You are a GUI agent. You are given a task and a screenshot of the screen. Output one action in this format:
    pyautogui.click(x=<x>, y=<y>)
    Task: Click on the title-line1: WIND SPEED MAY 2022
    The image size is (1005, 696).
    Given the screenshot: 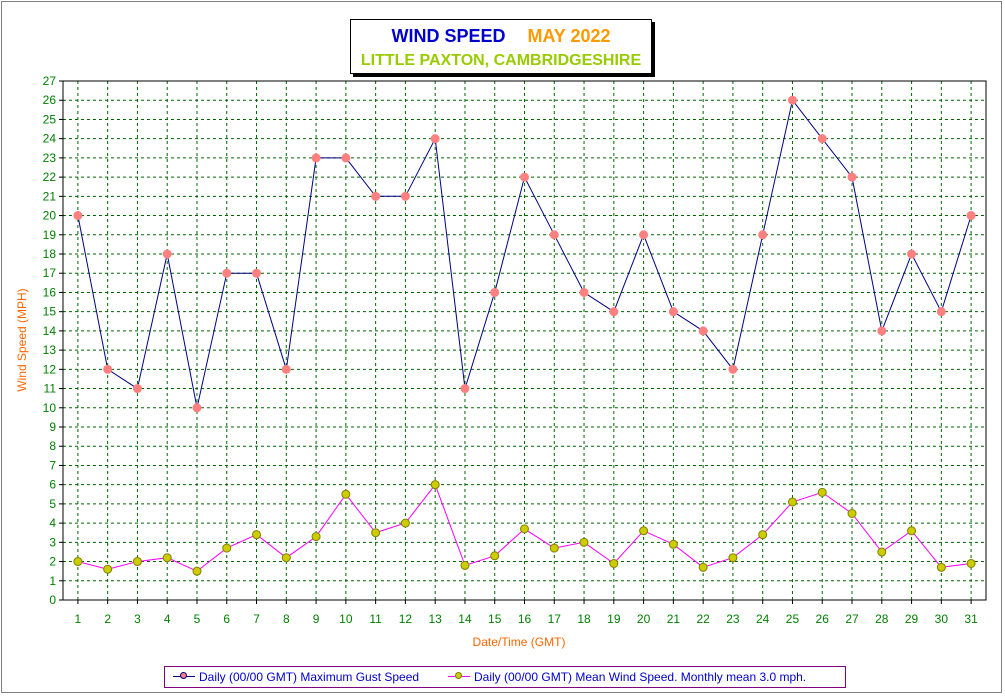 What is the action you would take?
    pyautogui.click(x=501, y=36)
    